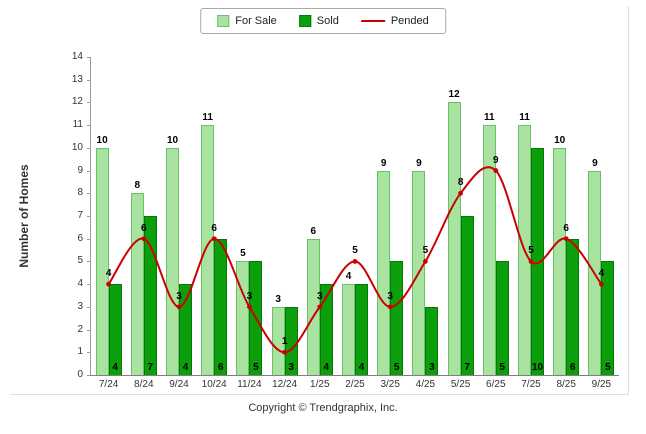 The height and width of the screenshot is (434, 646). Describe the element at coordinates (80, 329) in the screenshot. I see `y-axis-tick-label: 2` at that location.